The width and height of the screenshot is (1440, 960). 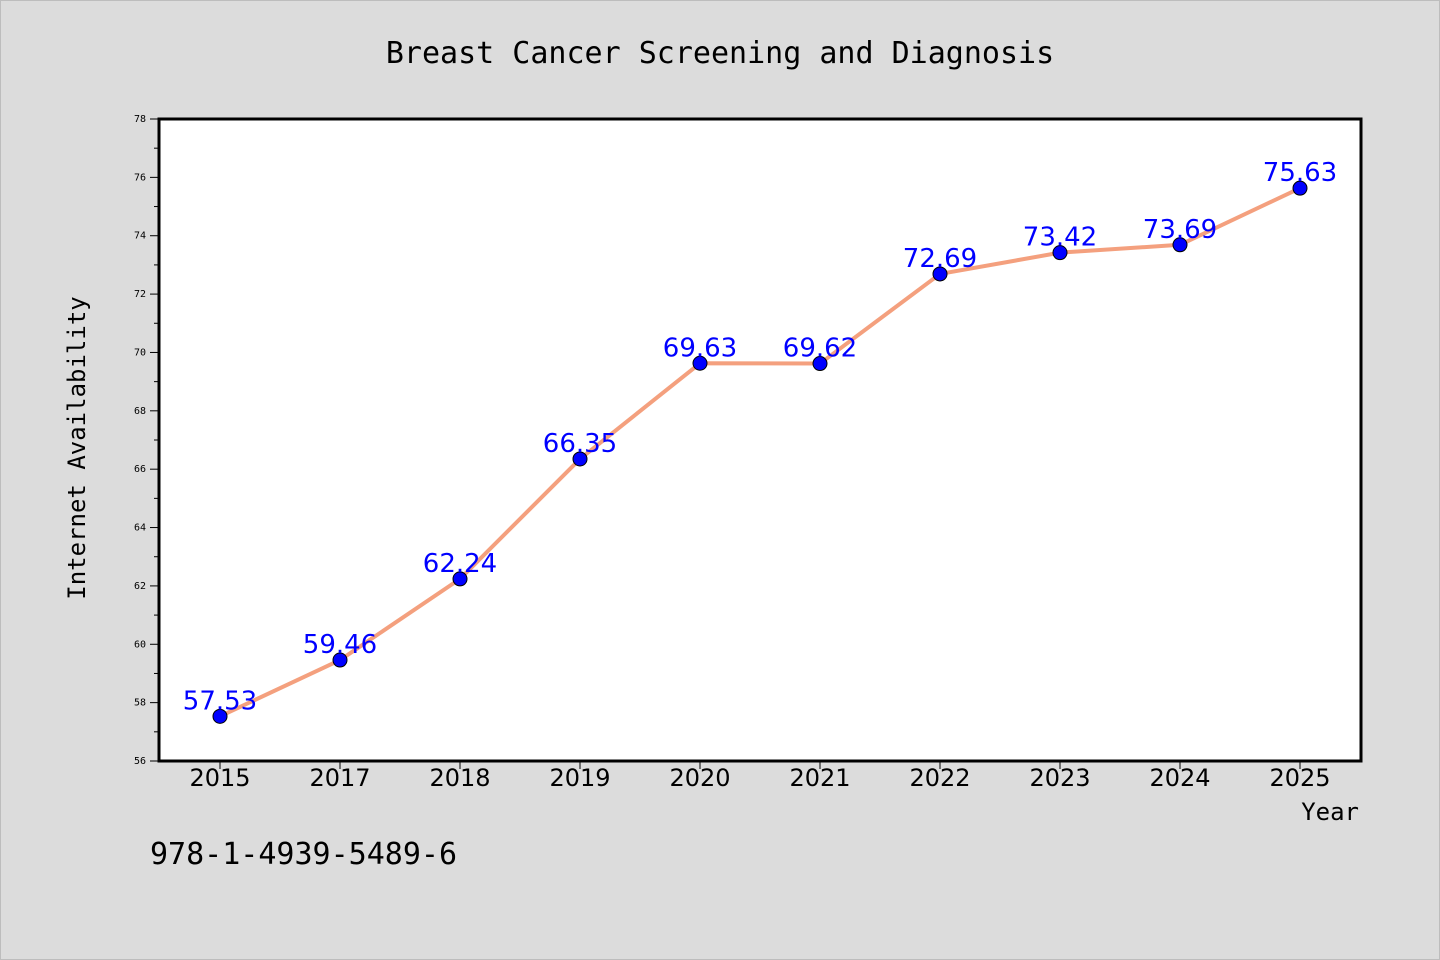 I want to click on isbn-text: 978-1-4939-5489-6, so click(x=303, y=854).